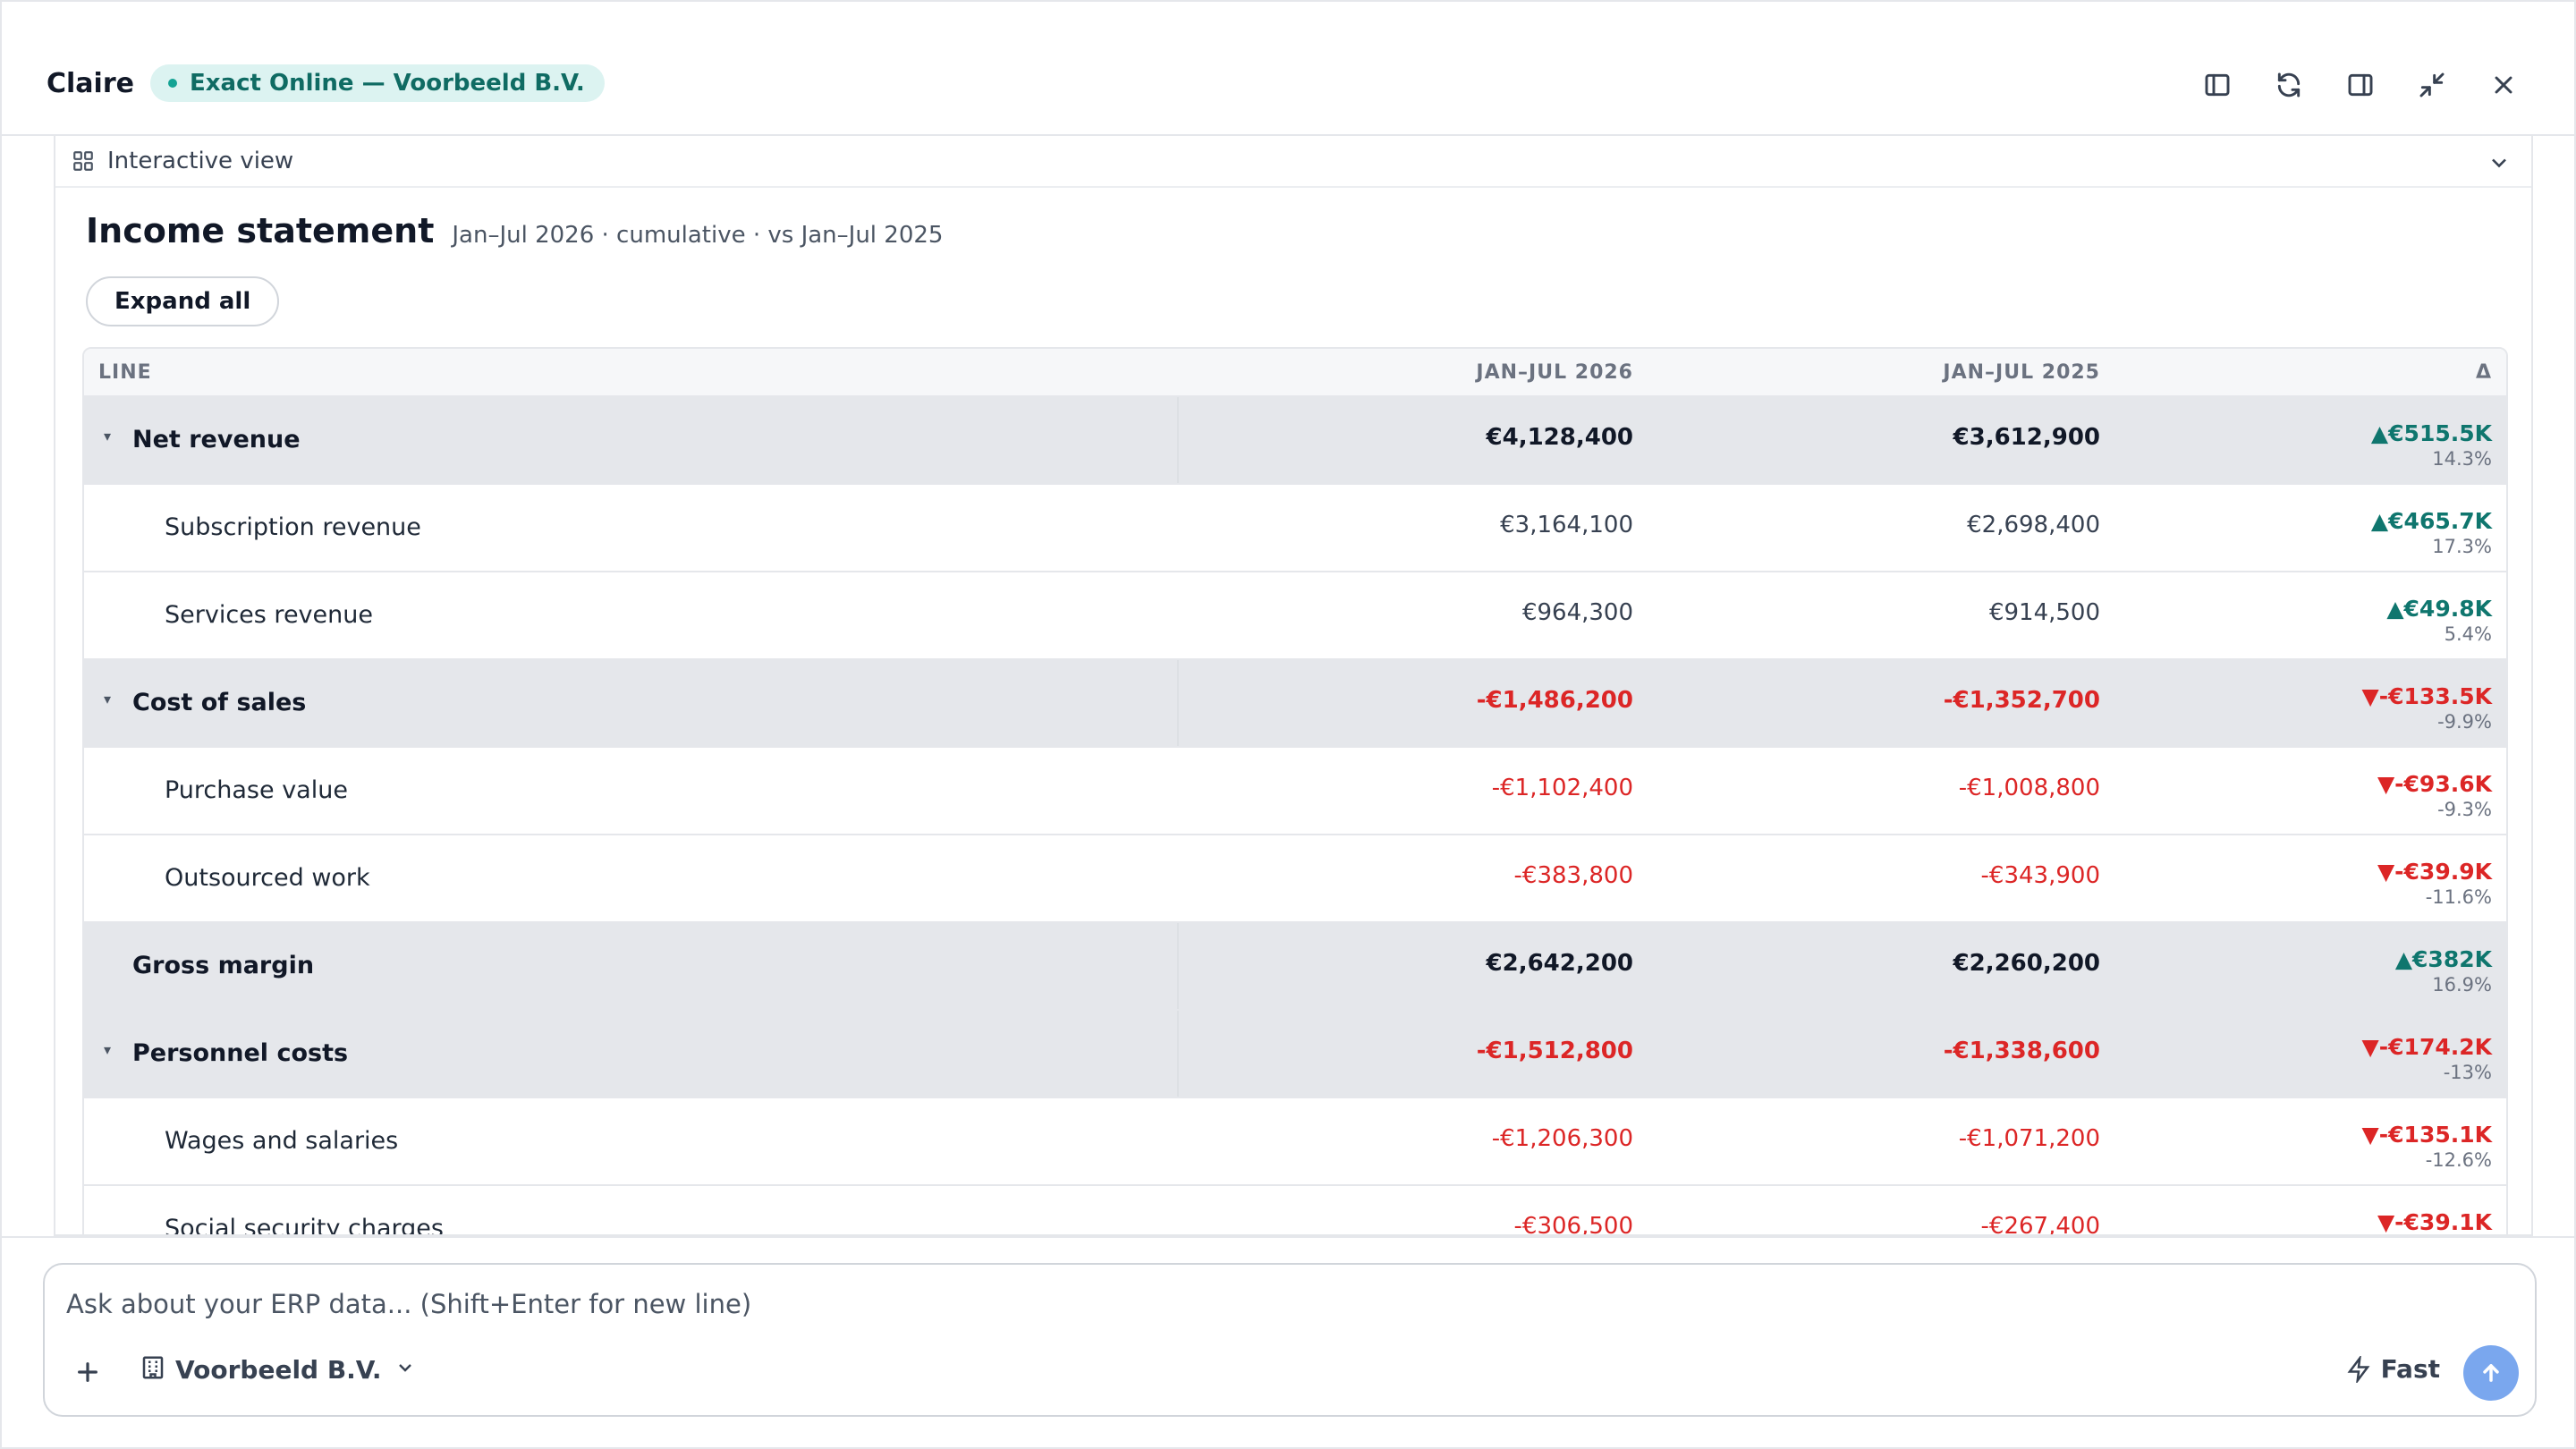  What do you see at coordinates (2431, 521) in the screenshot?
I see `delta-value: ▲€465.7K` at bounding box center [2431, 521].